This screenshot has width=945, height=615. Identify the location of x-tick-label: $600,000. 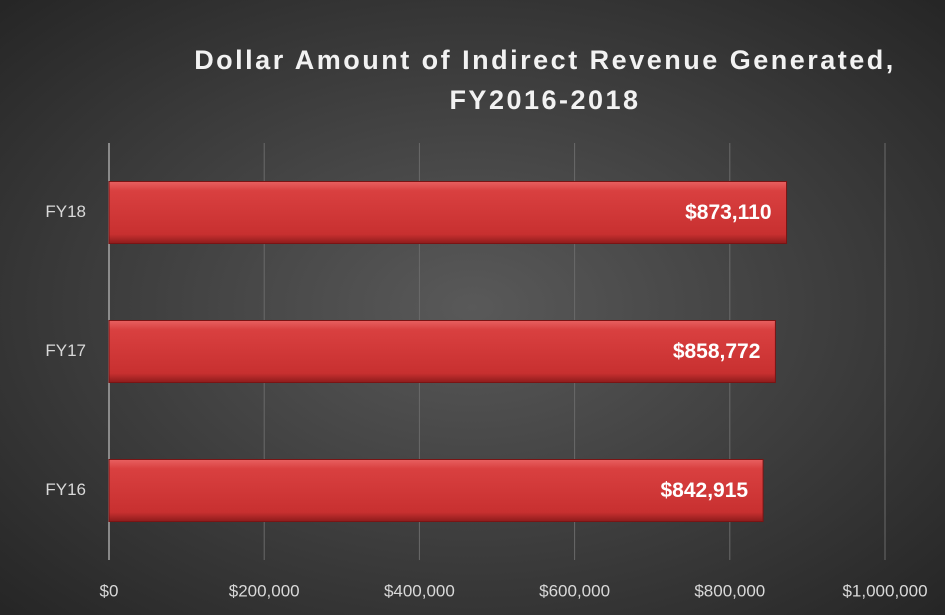
(574, 590).